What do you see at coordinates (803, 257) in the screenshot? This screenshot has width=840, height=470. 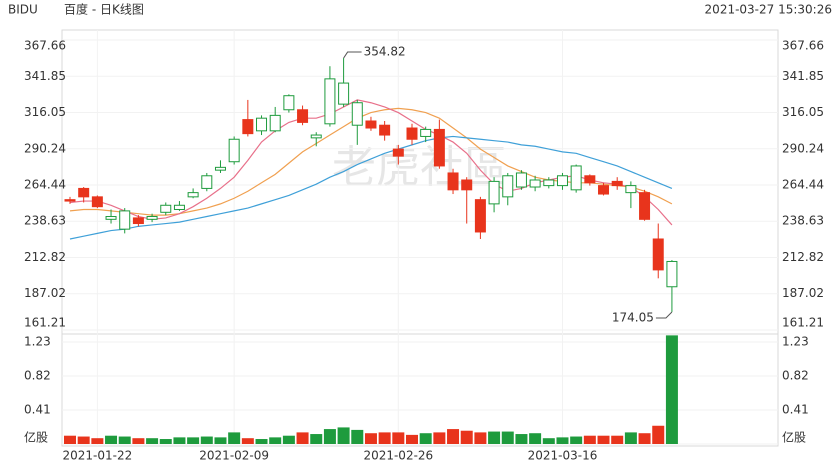 I see `y-tick-label-right: 212.82` at bounding box center [803, 257].